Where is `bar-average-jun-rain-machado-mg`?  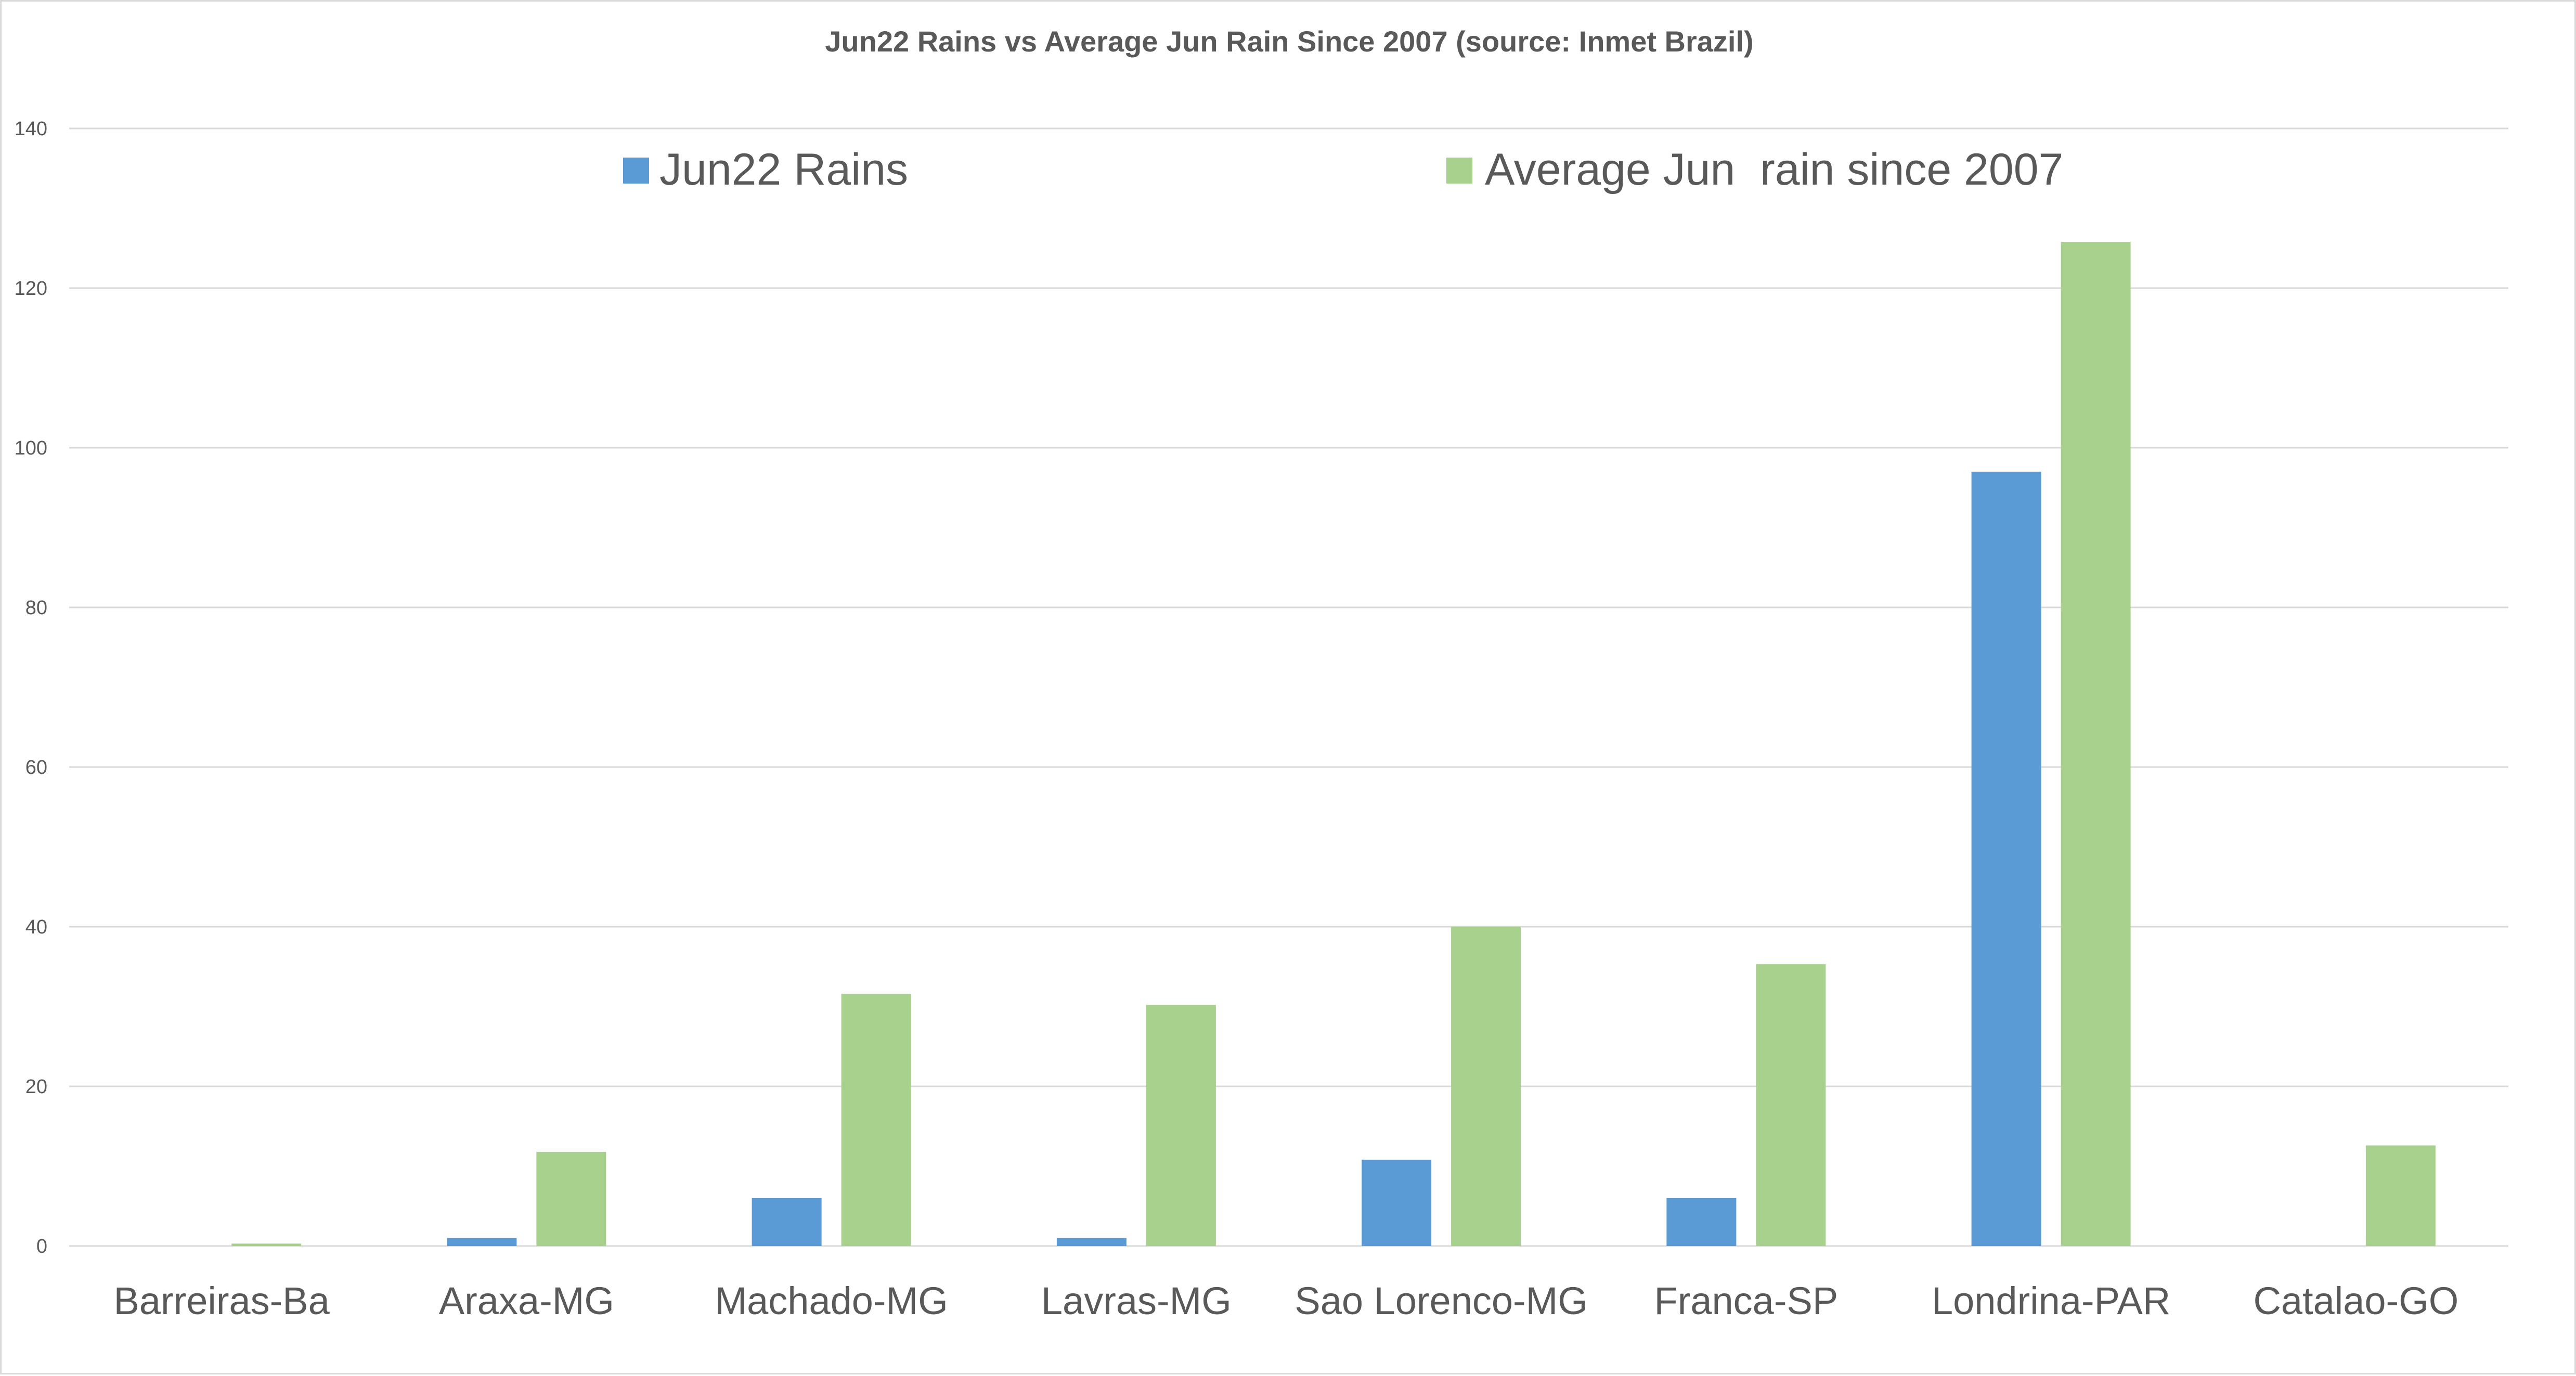 bar-average-jun-rain-machado-mg is located at coordinates (876, 1119).